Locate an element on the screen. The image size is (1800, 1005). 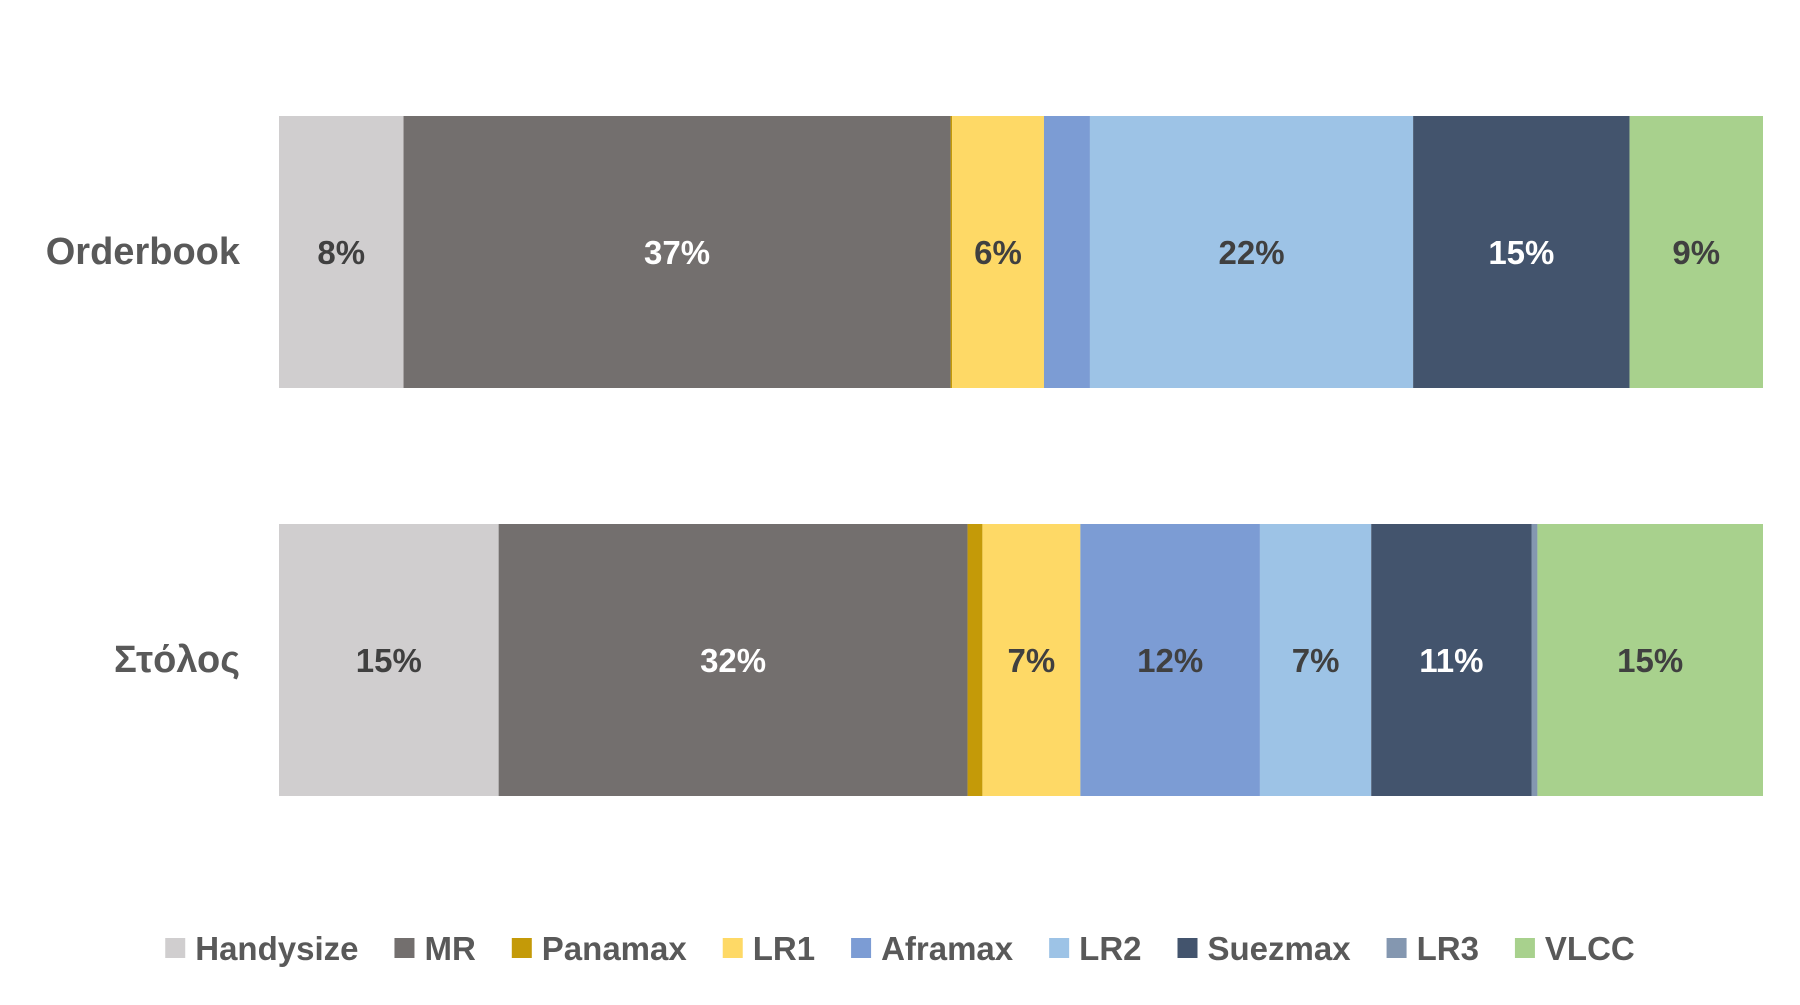
legend-item-lr3: LR3 is located at coordinates (1432, 948).